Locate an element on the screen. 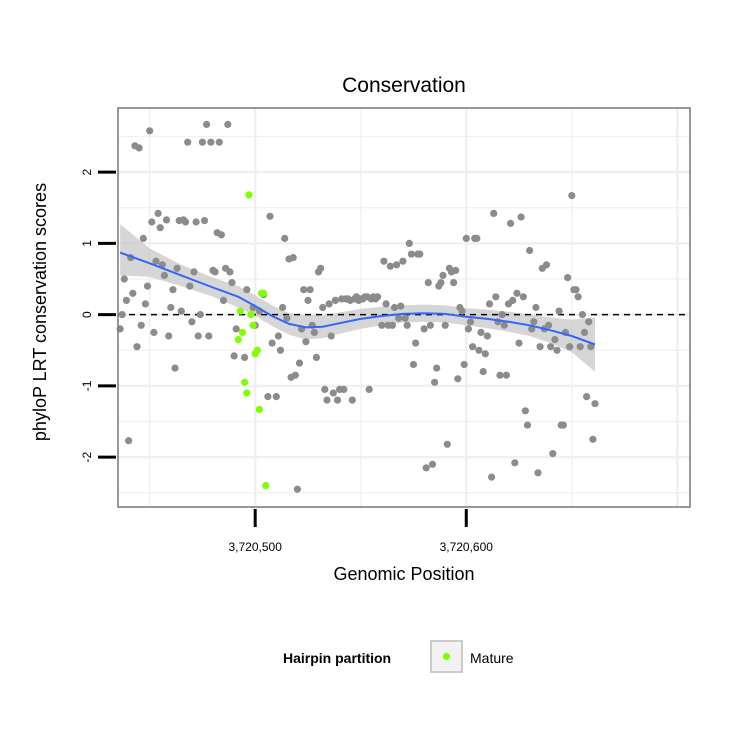 The image size is (750, 750). y-tick-label: -2 is located at coordinates (87, 456).